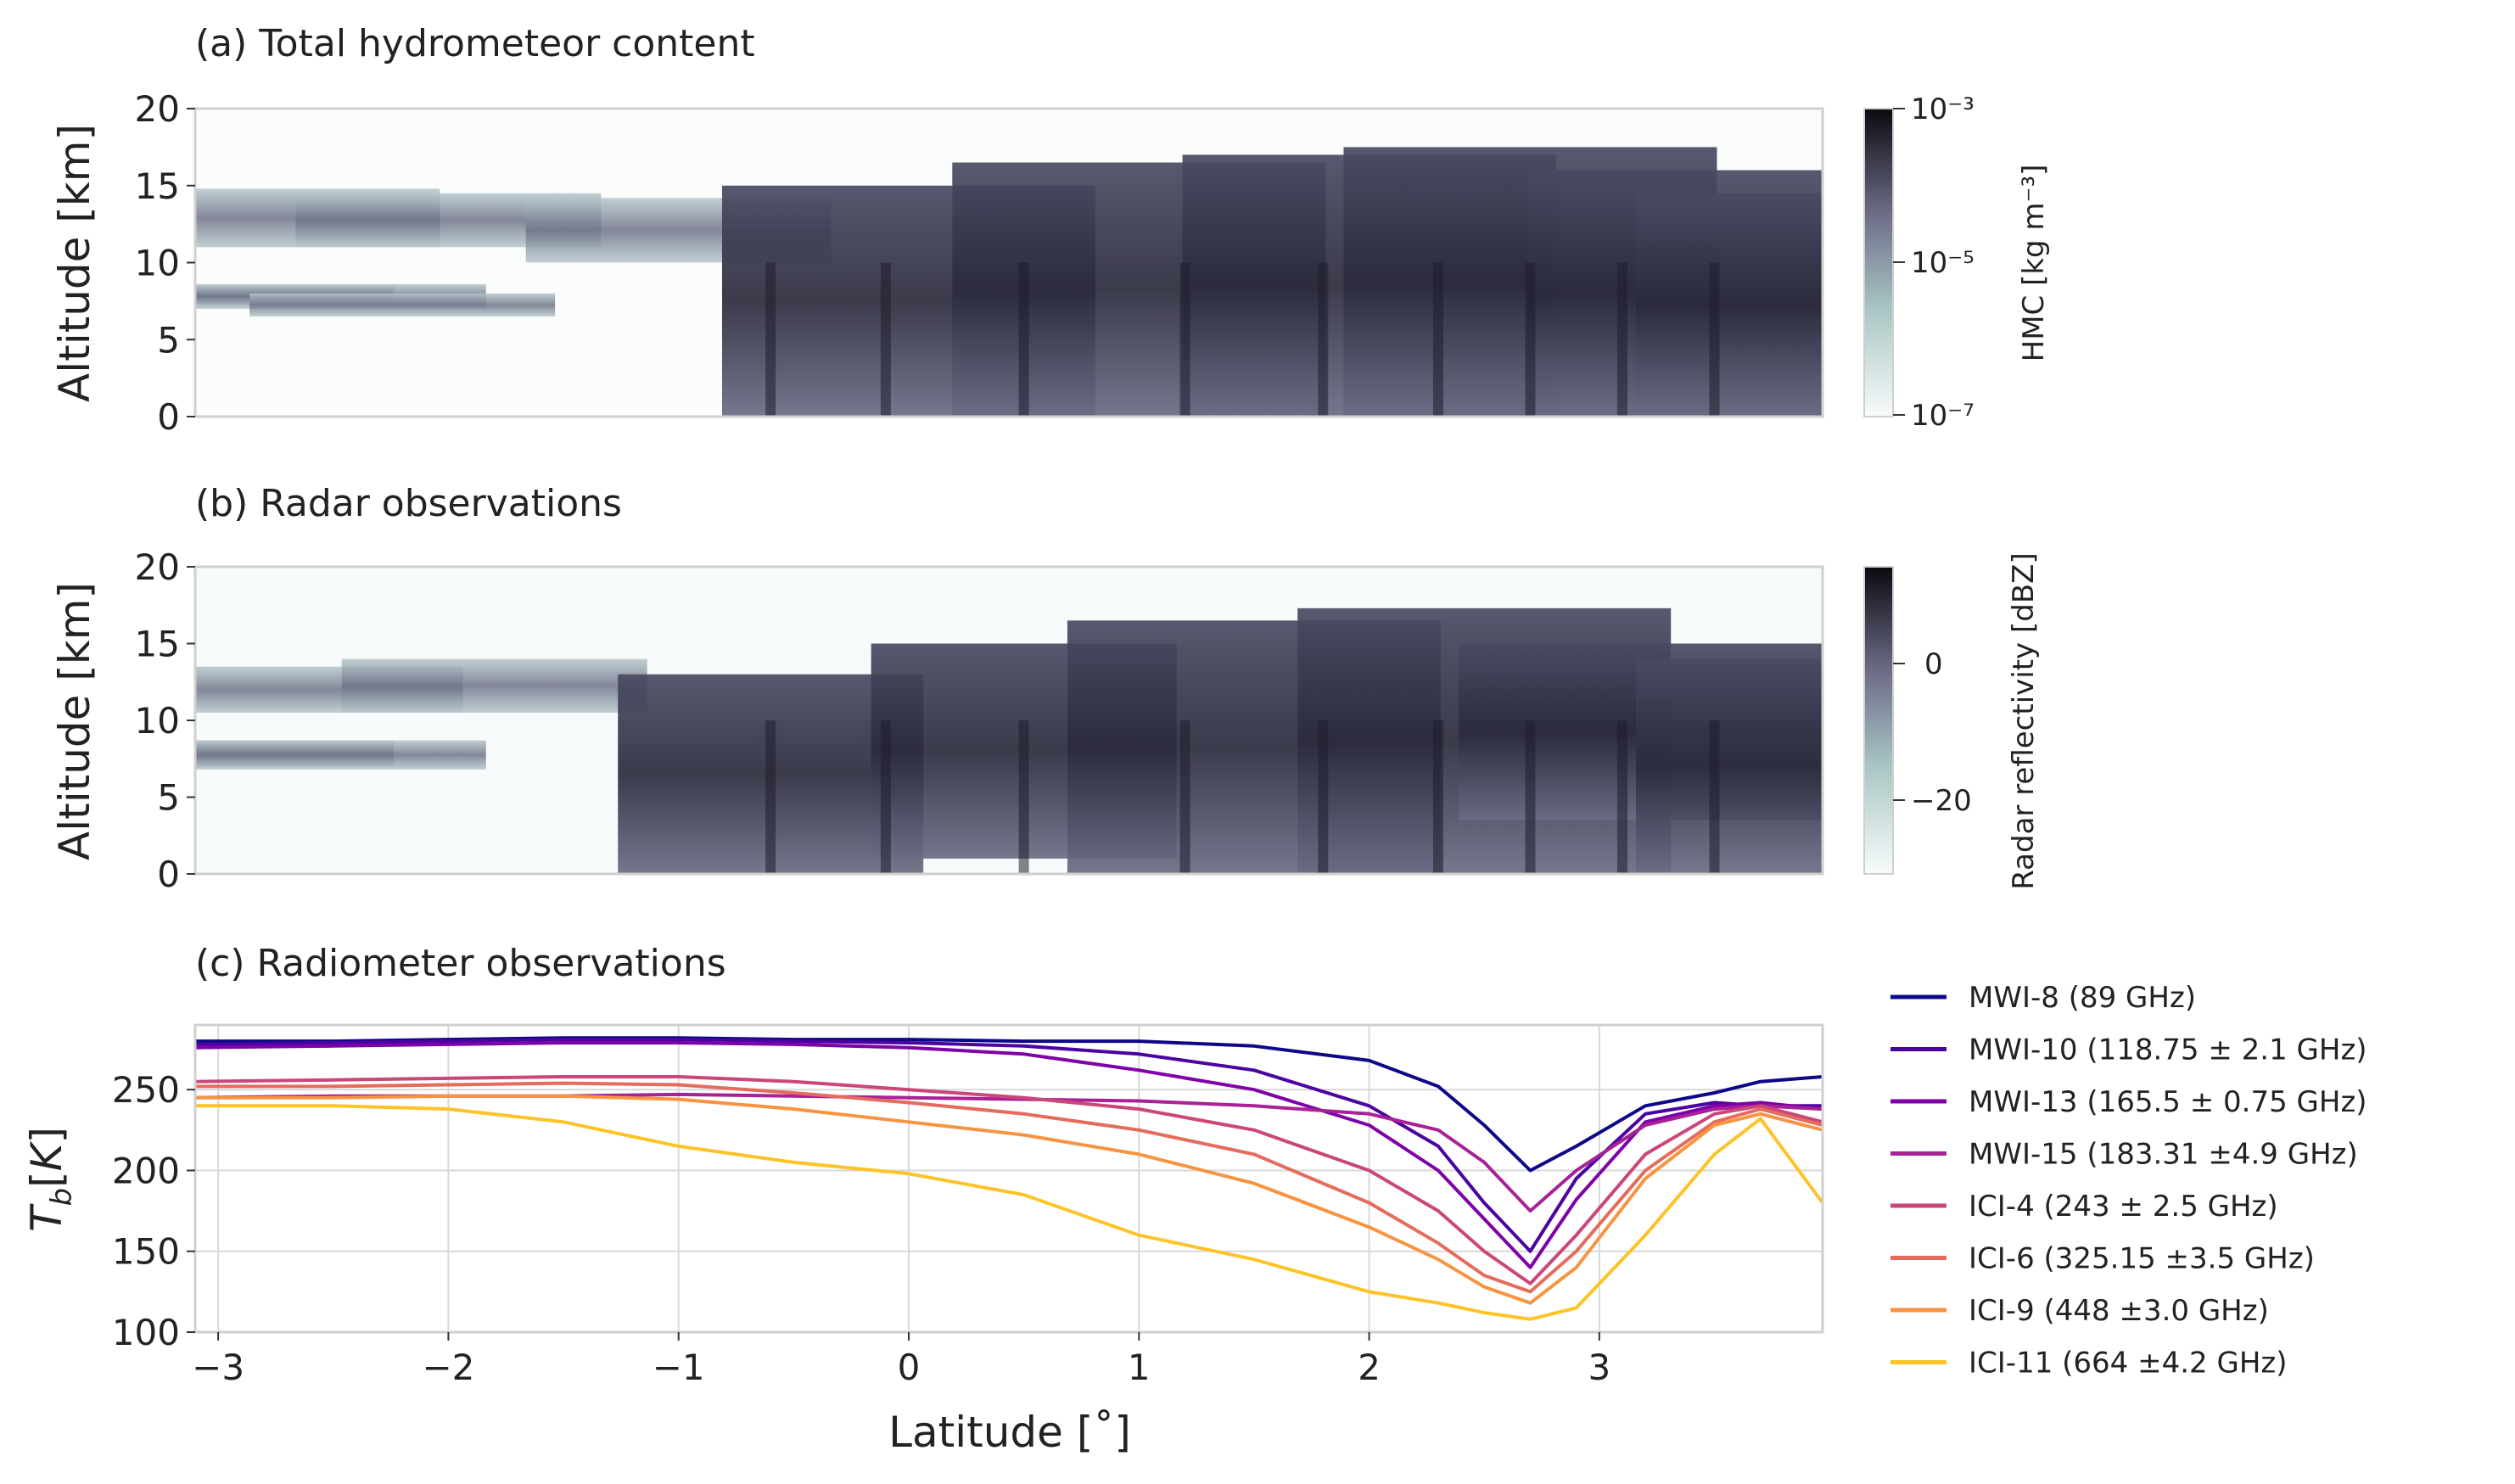 This screenshot has height=1484, width=2515. What do you see at coordinates (2083, 998) in the screenshot?
I see `legend-label: MWI-8 (89 GHz)` at bounding box center [2083, 998].